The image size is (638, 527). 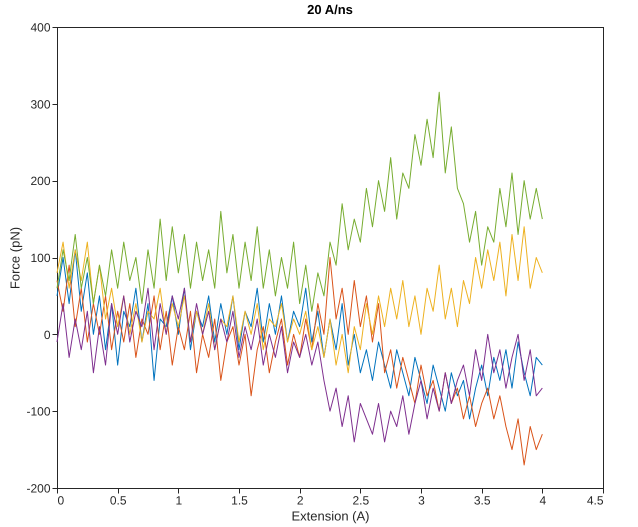 I want to click on x-tick-label: 4, so click(x=542, y=501).